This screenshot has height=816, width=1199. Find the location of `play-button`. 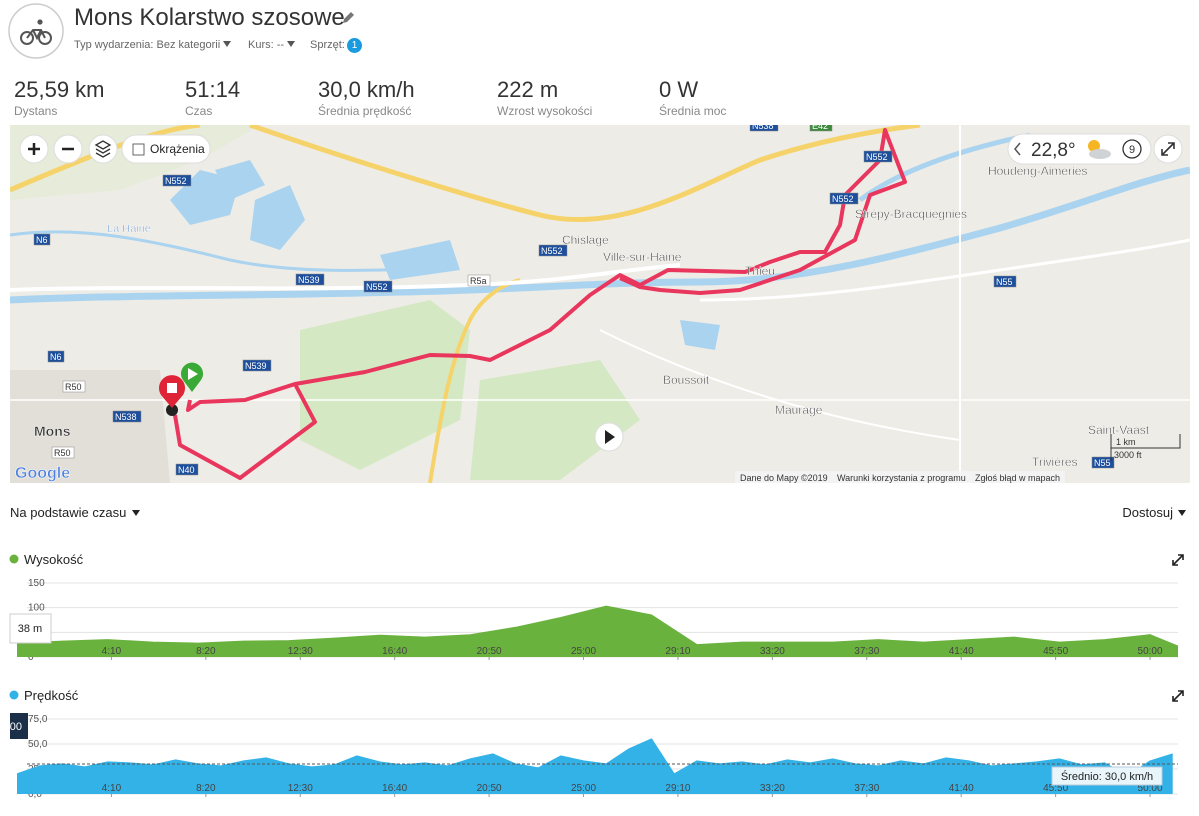

play-button is located at coordinates (609, 437).